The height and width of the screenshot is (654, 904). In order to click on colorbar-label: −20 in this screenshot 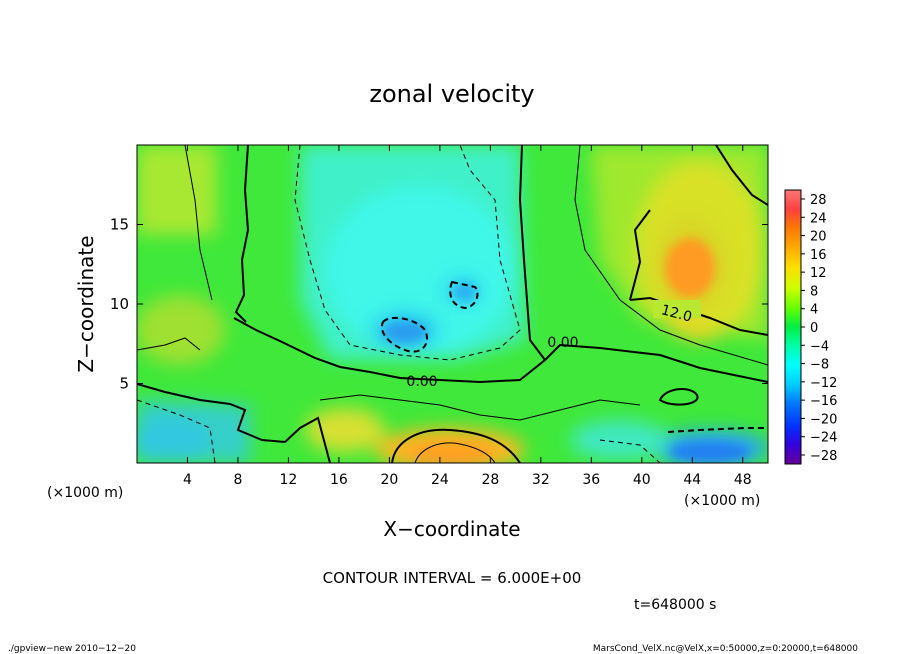, I will do `click(823, 419)`.